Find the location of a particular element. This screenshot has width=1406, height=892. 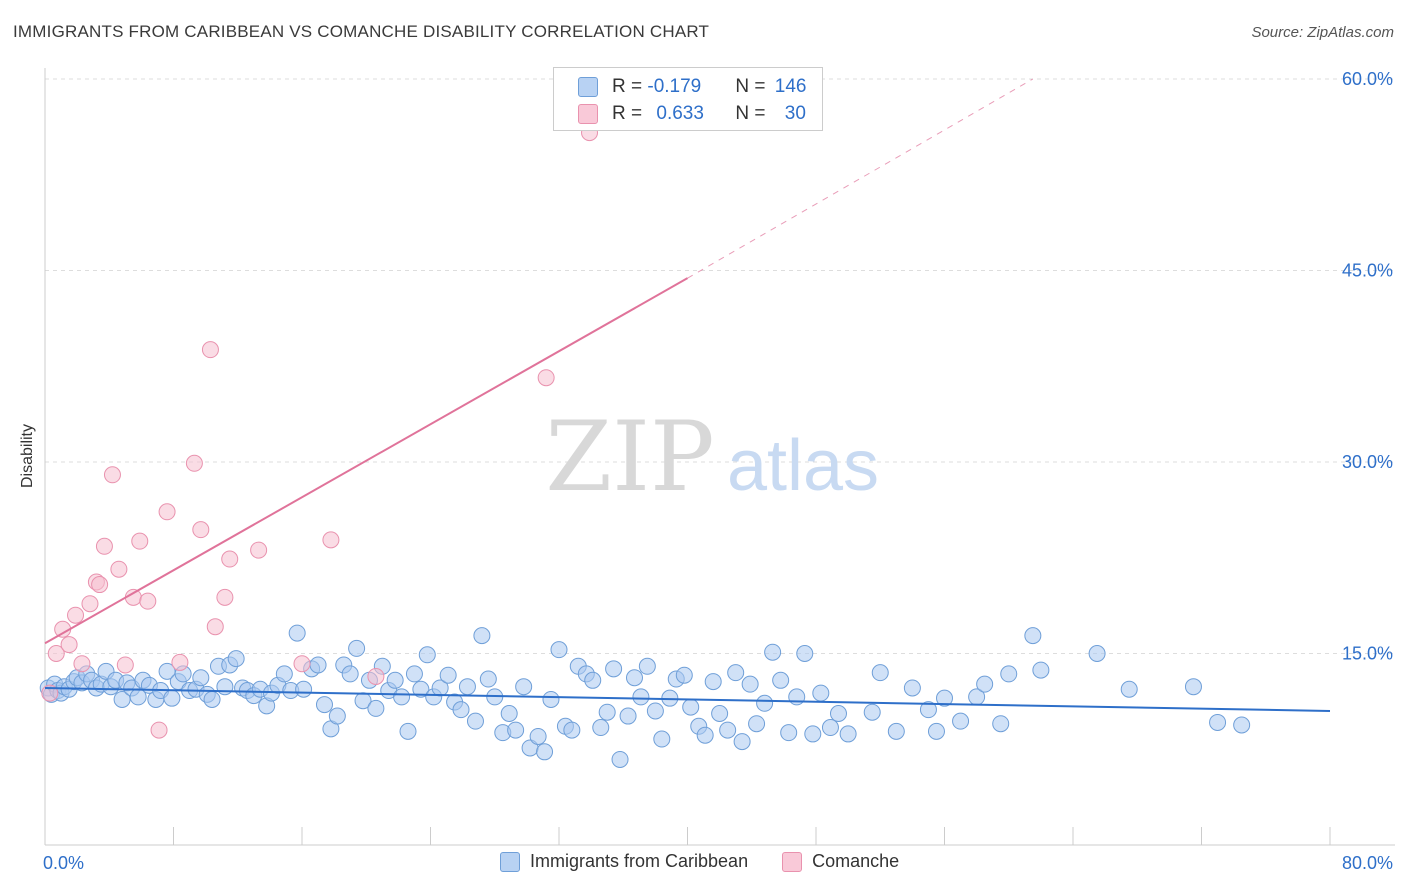

trend-line-caribbean is located at coordinates (687, 699).